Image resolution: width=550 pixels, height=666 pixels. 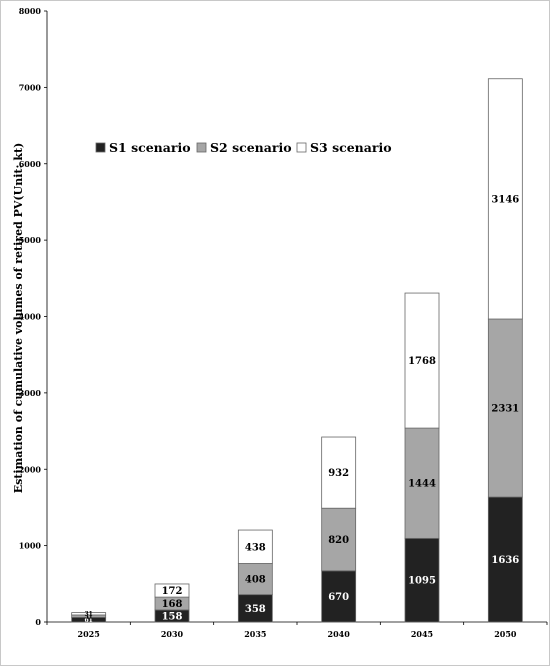 I want to click on data-label: 3146, so click(x=505, y=199).